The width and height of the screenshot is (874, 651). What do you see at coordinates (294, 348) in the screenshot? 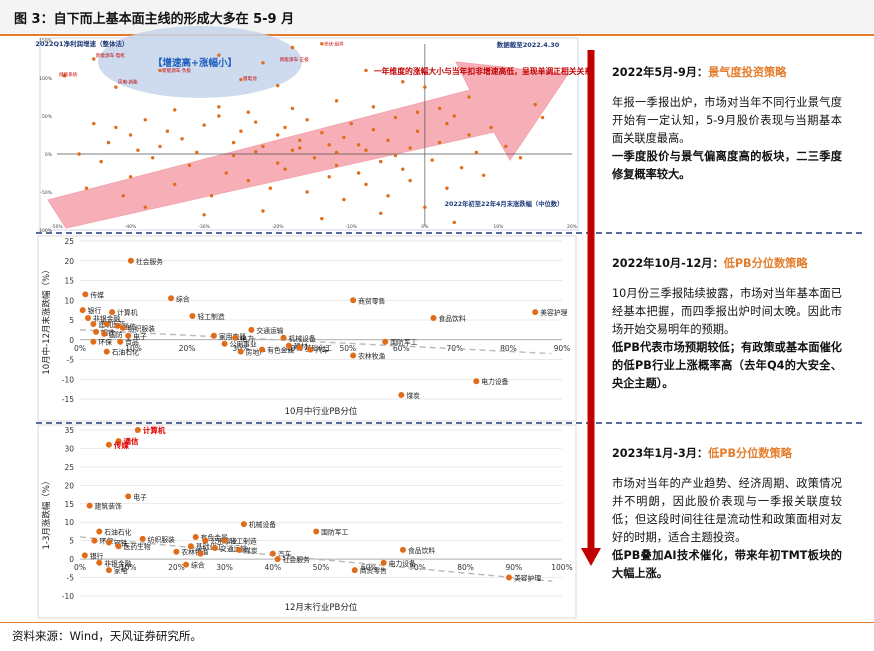
I see `chart2-x-tick-label: 40%` at bounding box center [294, 348].